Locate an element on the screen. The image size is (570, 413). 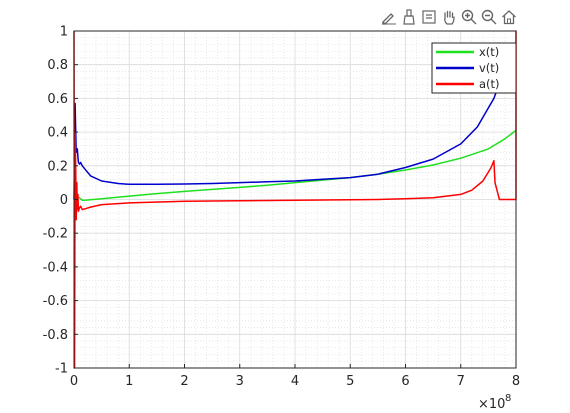
x-tick-label: 5 is located at coordinates (350, 381).